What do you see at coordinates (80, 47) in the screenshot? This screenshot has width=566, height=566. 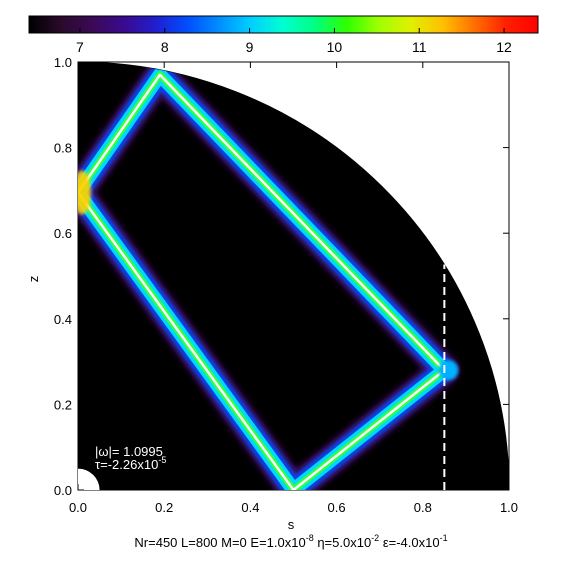 I see `colorbar-tick-label: 7` at bounding box center [80, 47].